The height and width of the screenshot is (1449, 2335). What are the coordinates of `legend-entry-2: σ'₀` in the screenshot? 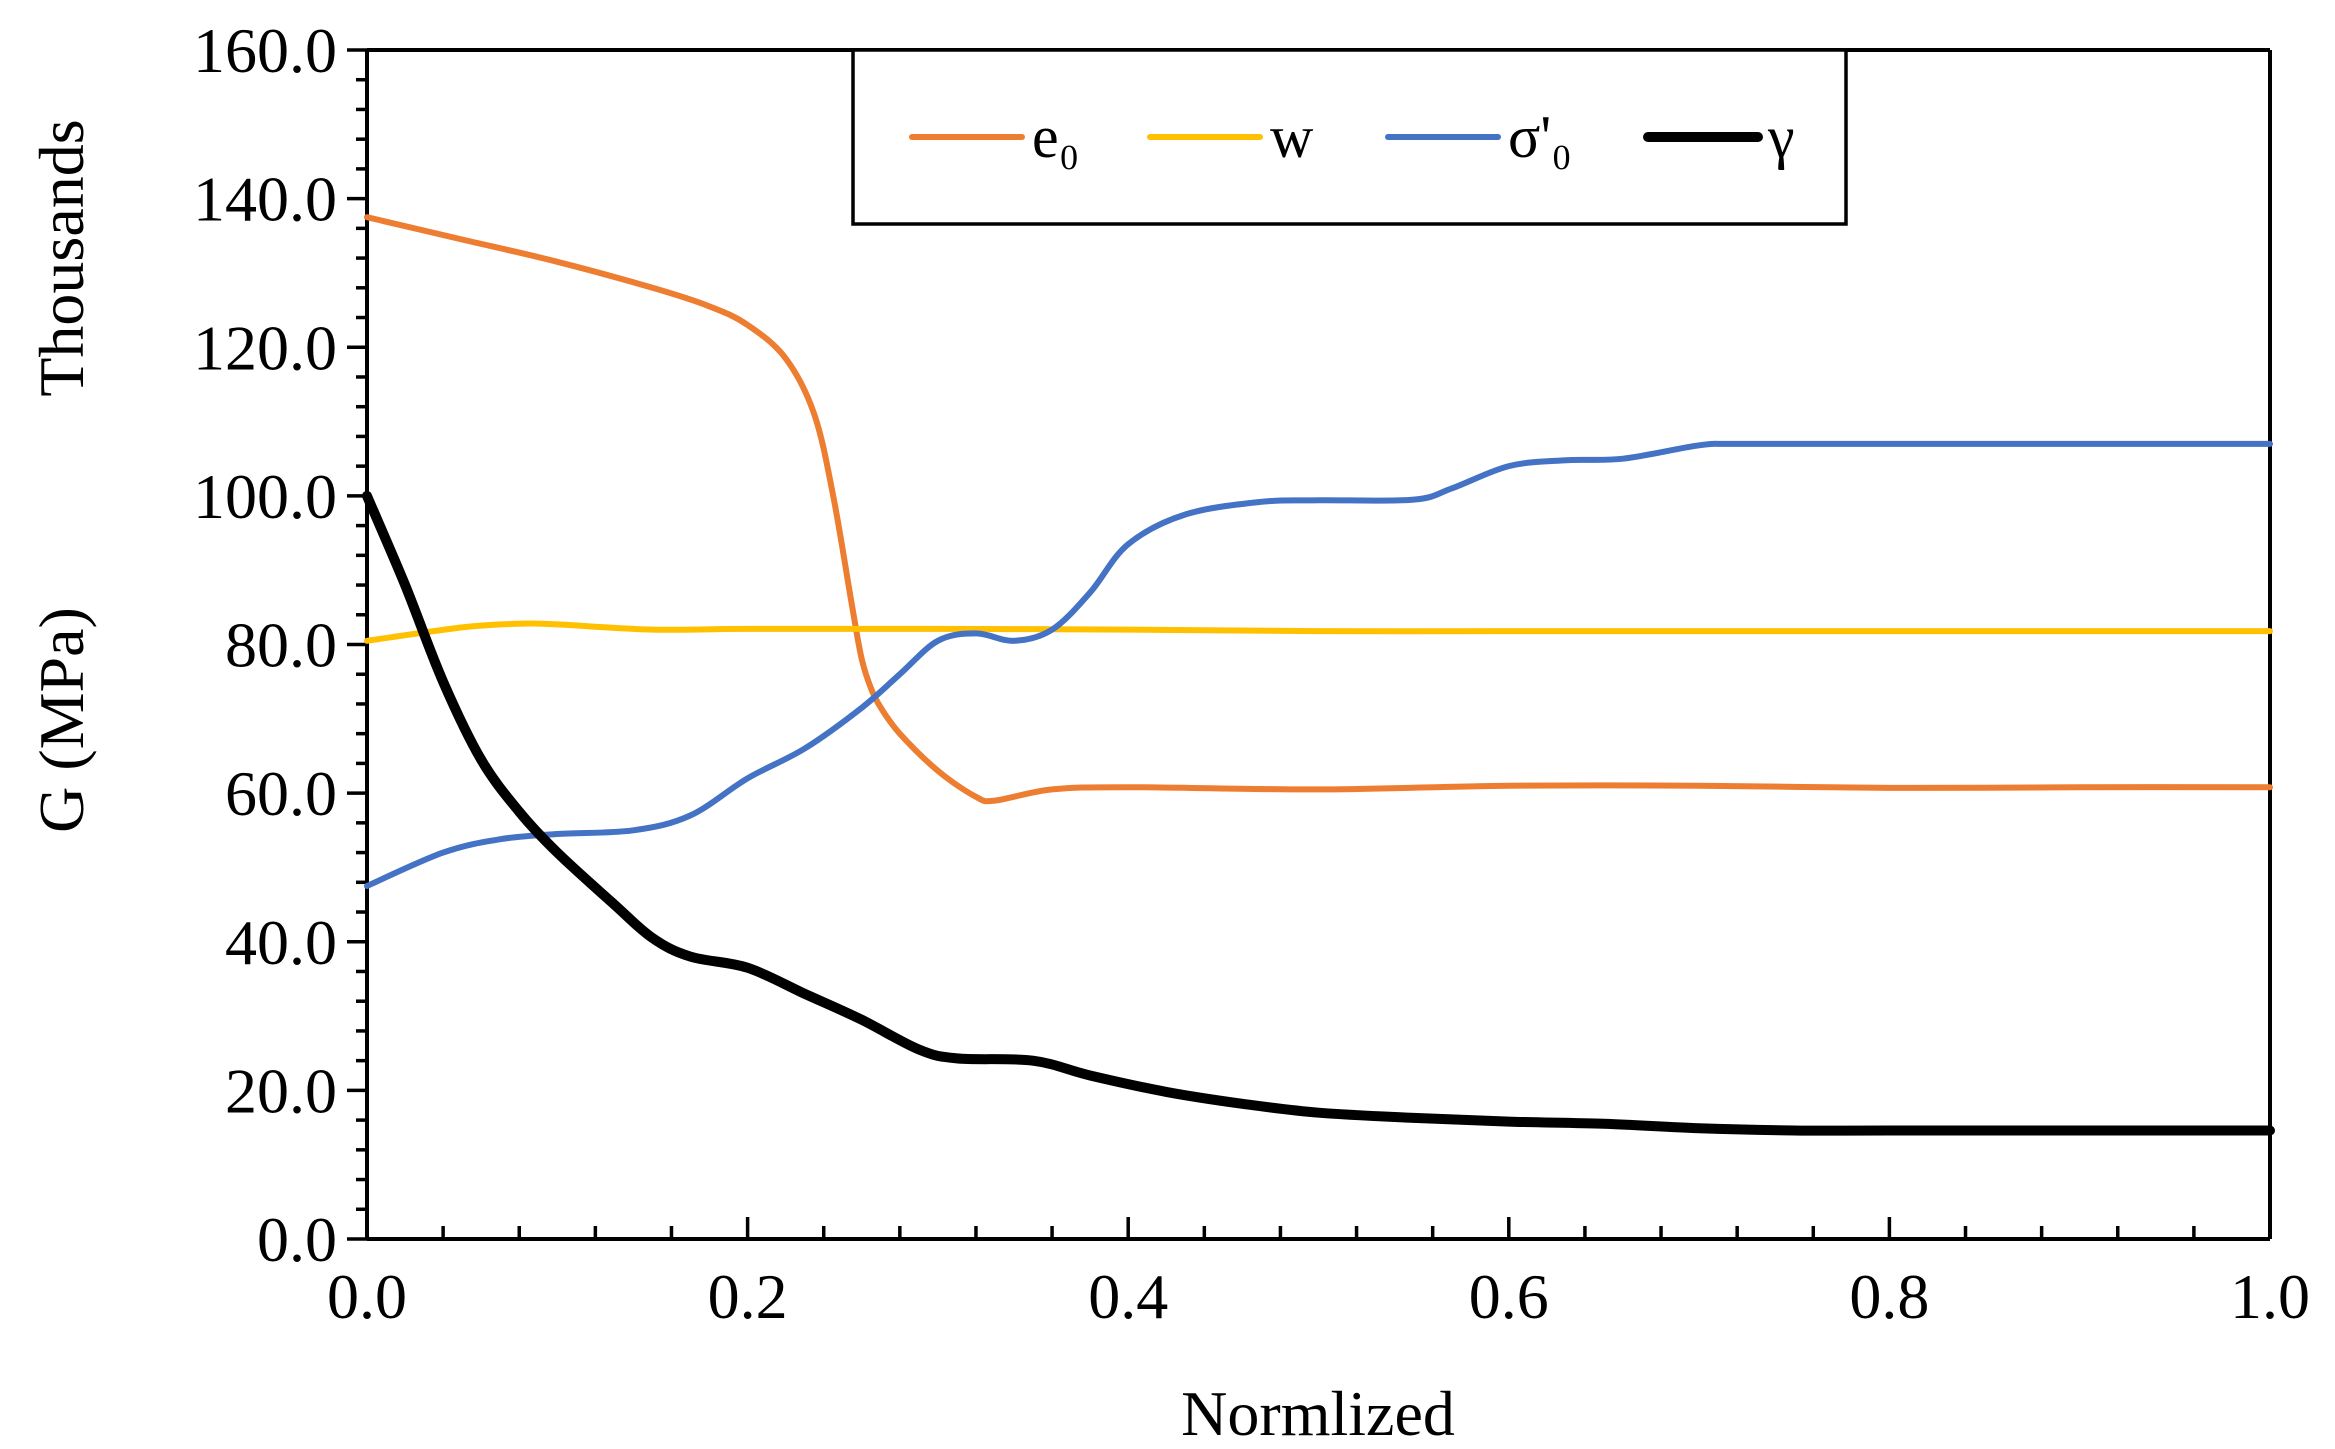 It's located at (1478, 137).